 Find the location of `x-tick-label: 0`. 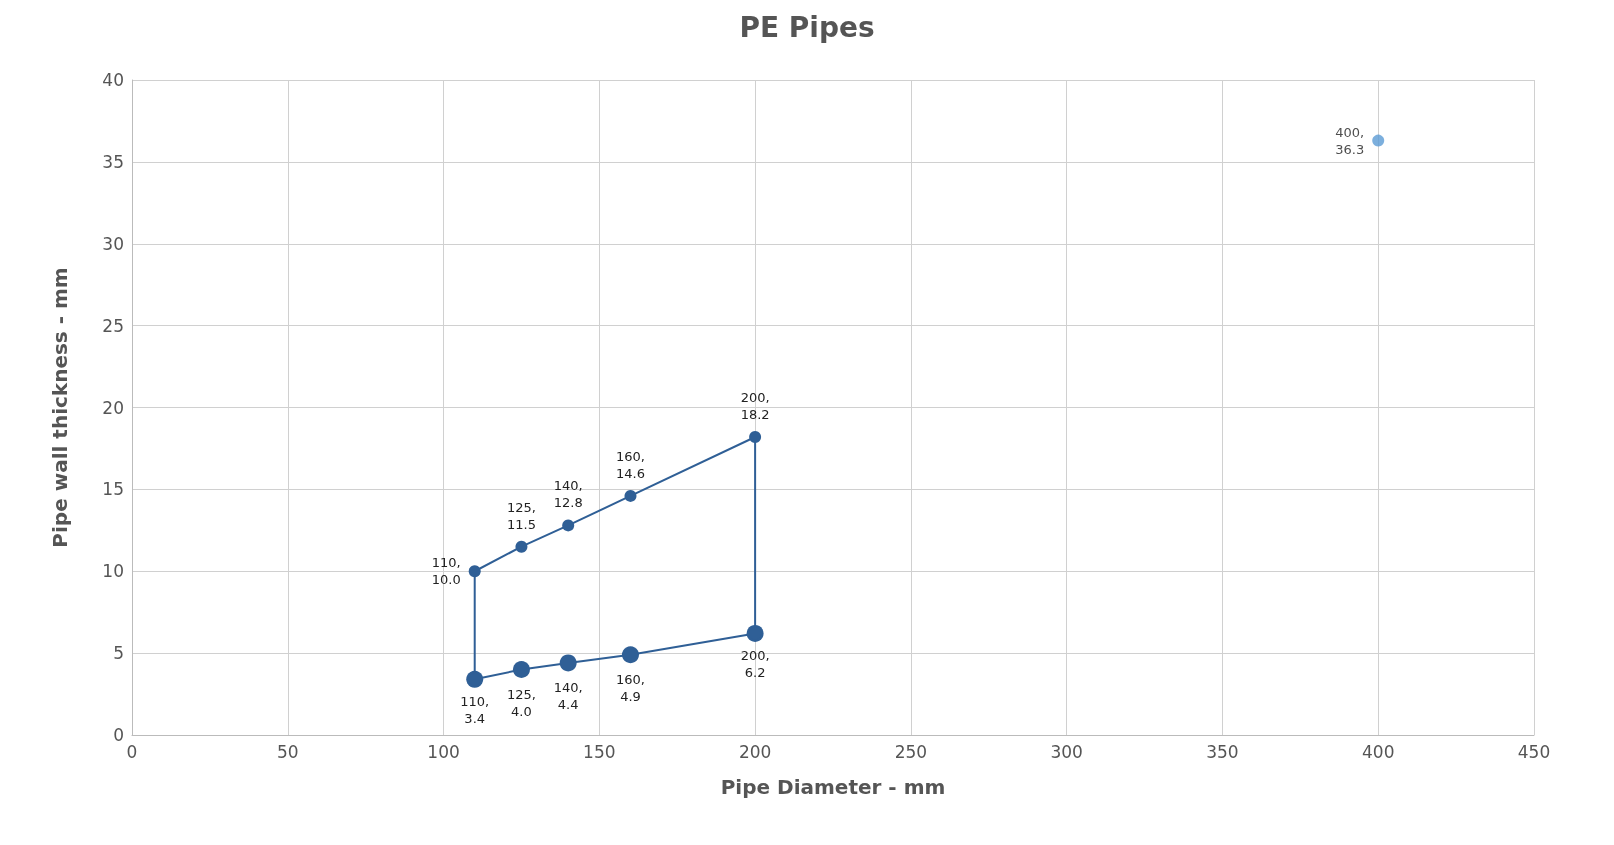

x-tick-label: 0 is located at coordinates (132, 751).